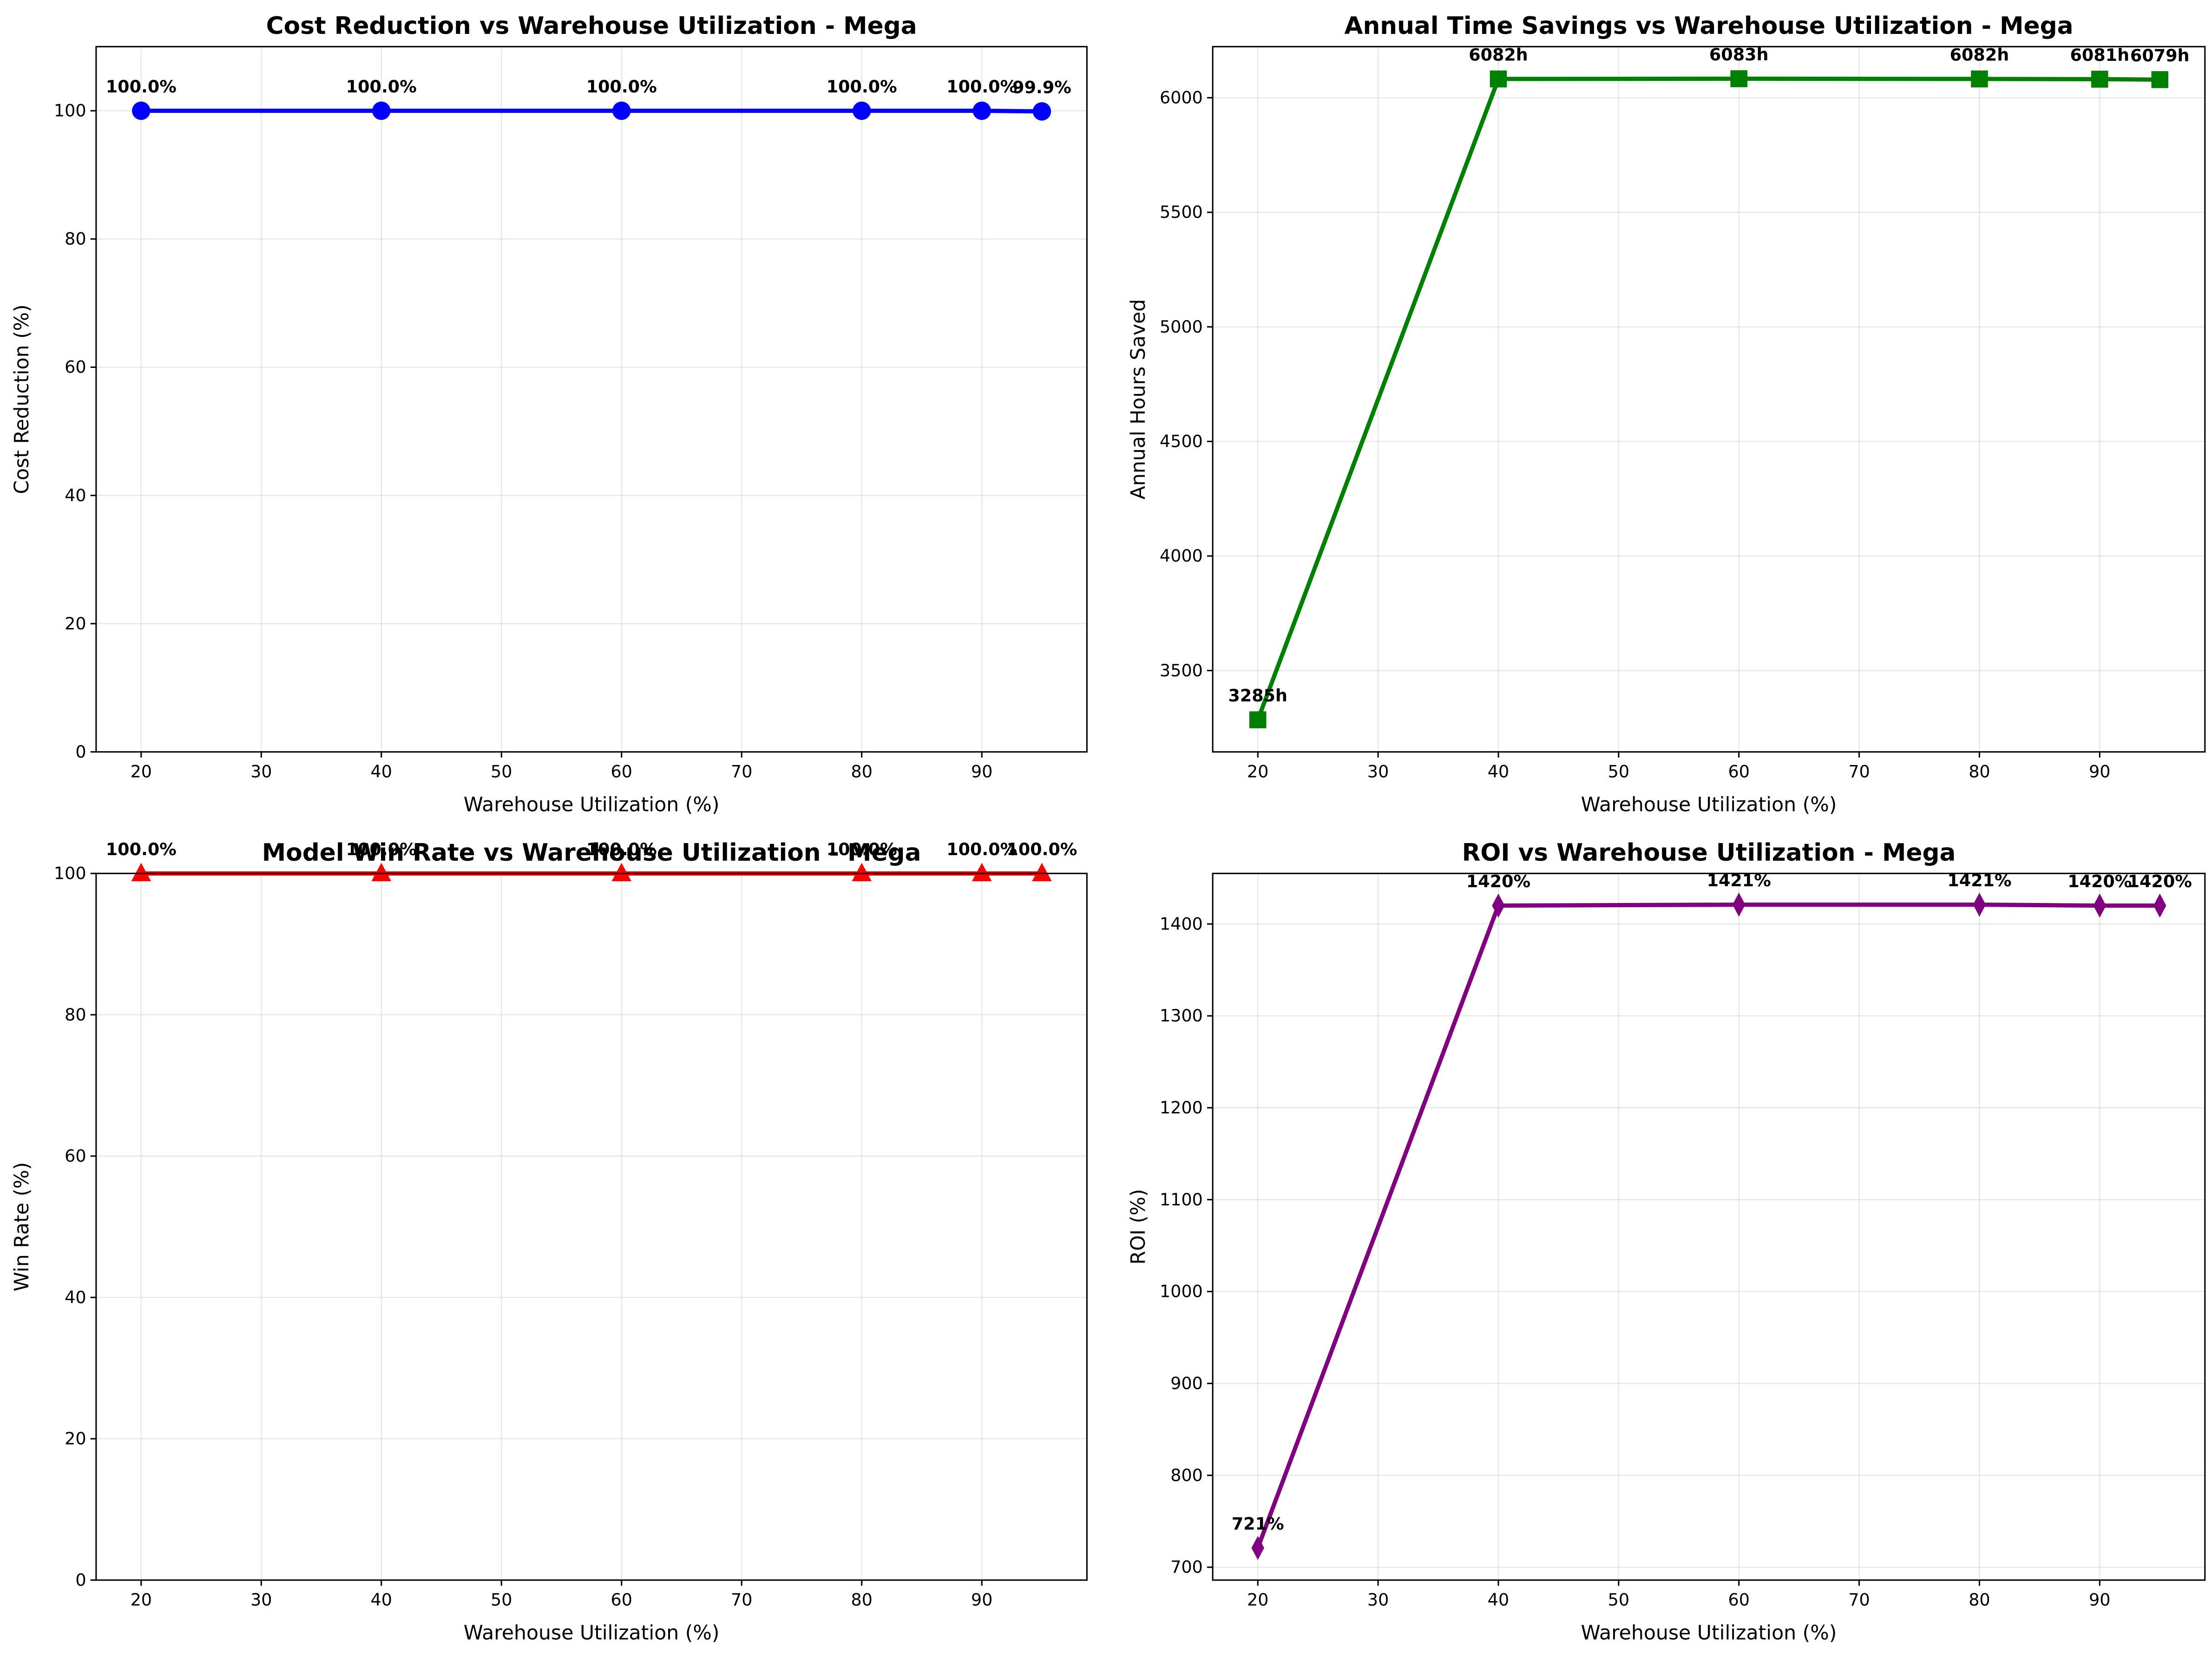 The height and width of the screenshot is (1655, 2212). Describe the element at coordinates (1181, 670) in the screenshot. I see `y-tick-label: 3500` at that location.